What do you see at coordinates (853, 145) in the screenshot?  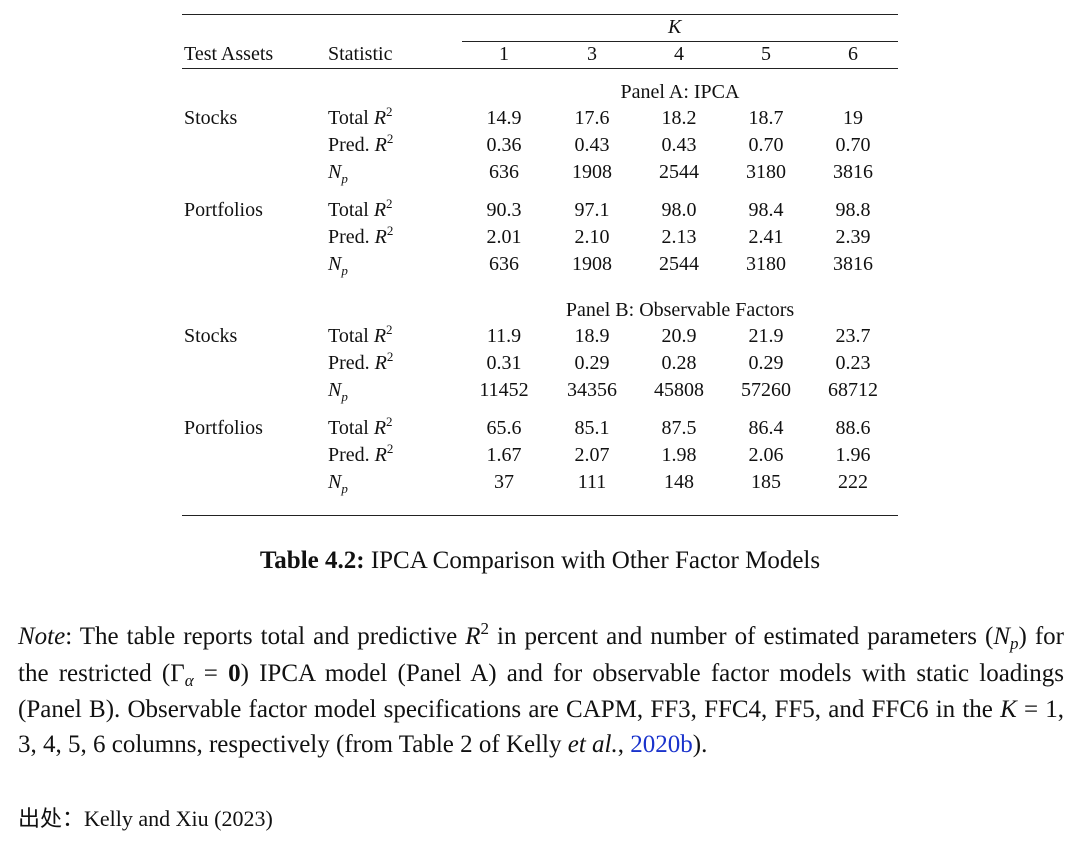 I see `table-cell: 0.70` at bounding box center [853, 145].